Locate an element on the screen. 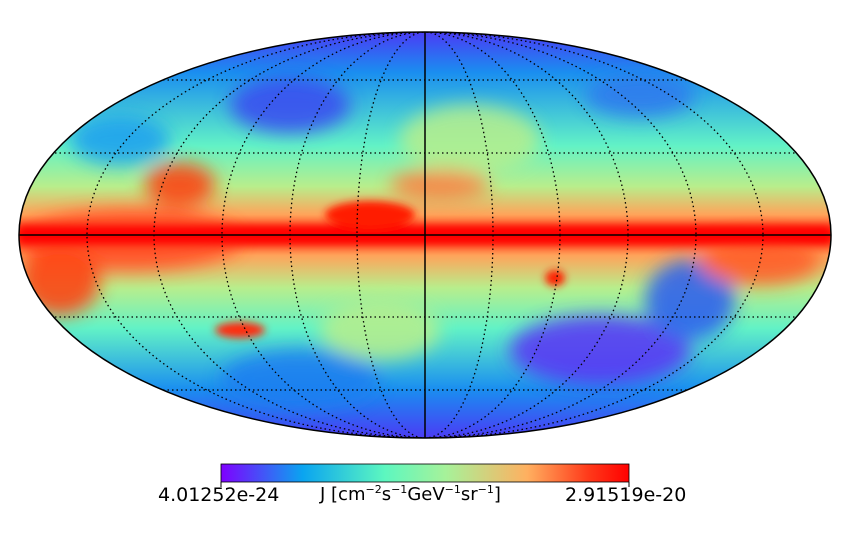  colorbar-unit-label: J [cm−2s−1GeV−1sr−1] is located at coordinates (410, 494).